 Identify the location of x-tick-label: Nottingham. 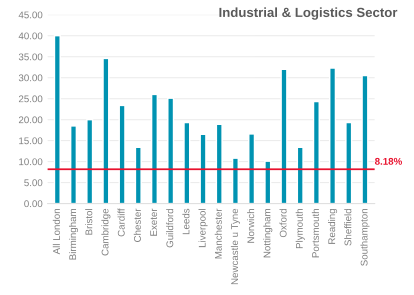
(267, 233).